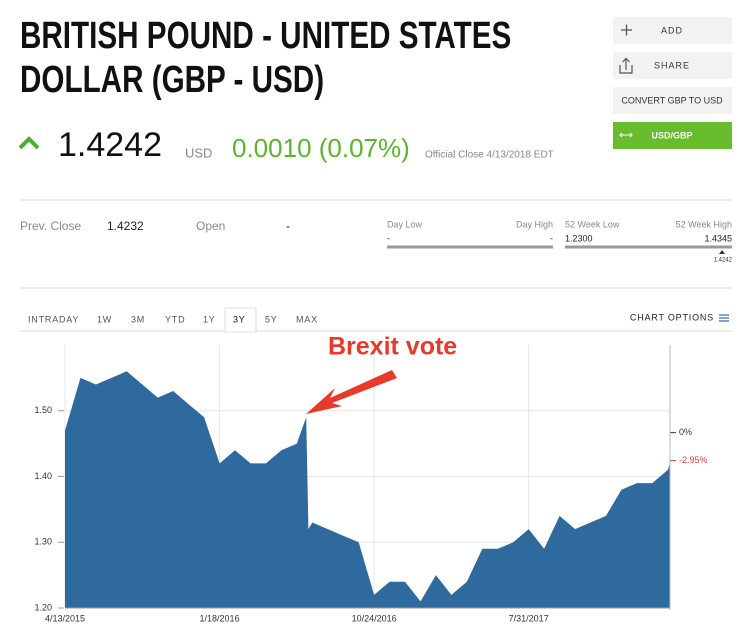 The image size is (750, 637). Describe the element at coordinates (672, 317) in the screenshot. I see `chart-options: CHART OPTIONS` at that location.